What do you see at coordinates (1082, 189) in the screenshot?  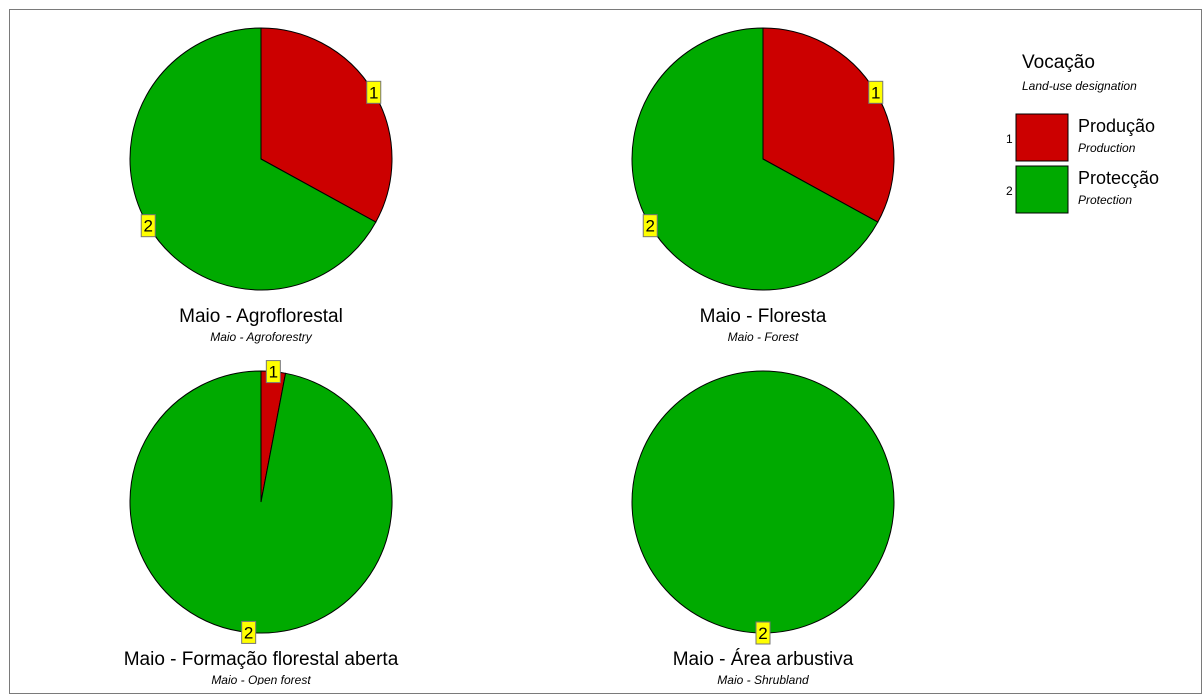 I see `legend-item-2: 2 Protecção Protection` at bounding box center [1082, 189].